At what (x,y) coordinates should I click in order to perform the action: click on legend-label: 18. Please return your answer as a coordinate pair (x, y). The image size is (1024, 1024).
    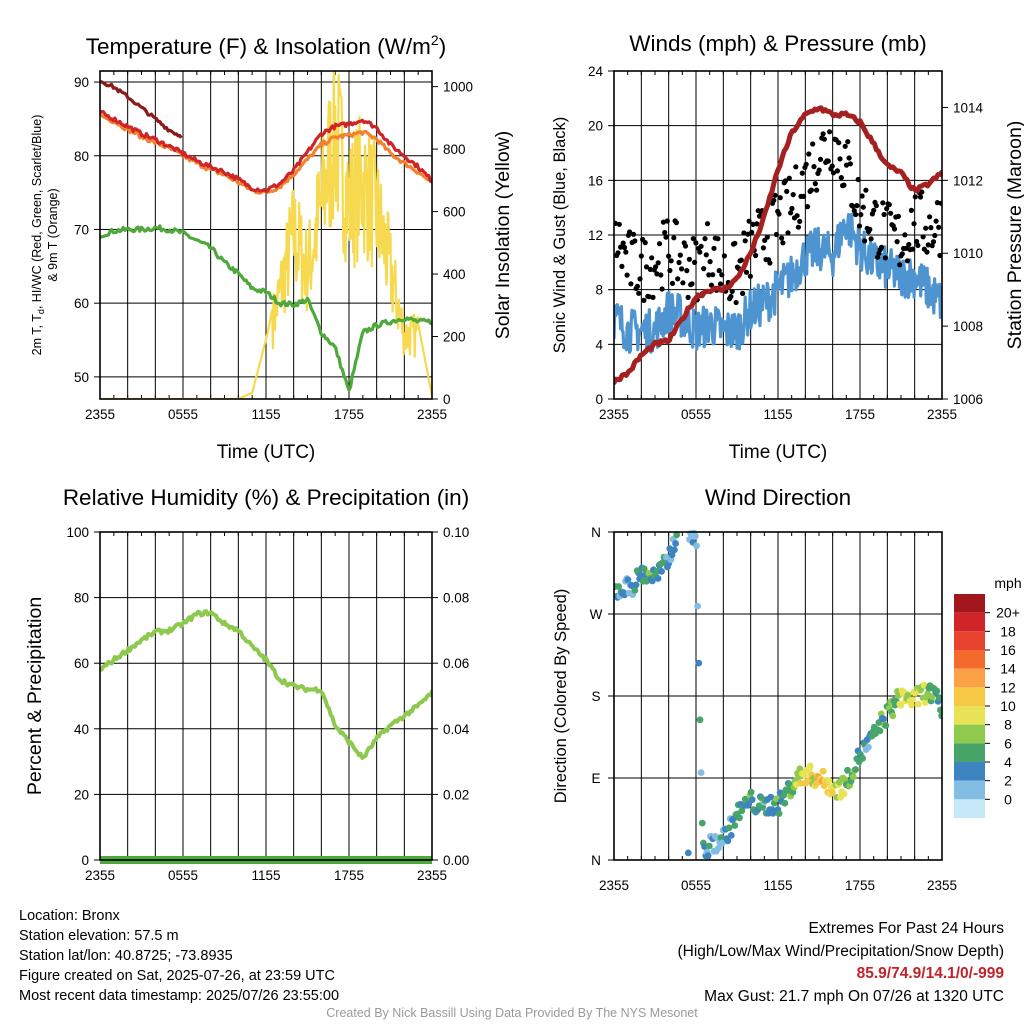
    Looking at the image, I should click on (1008, 631).